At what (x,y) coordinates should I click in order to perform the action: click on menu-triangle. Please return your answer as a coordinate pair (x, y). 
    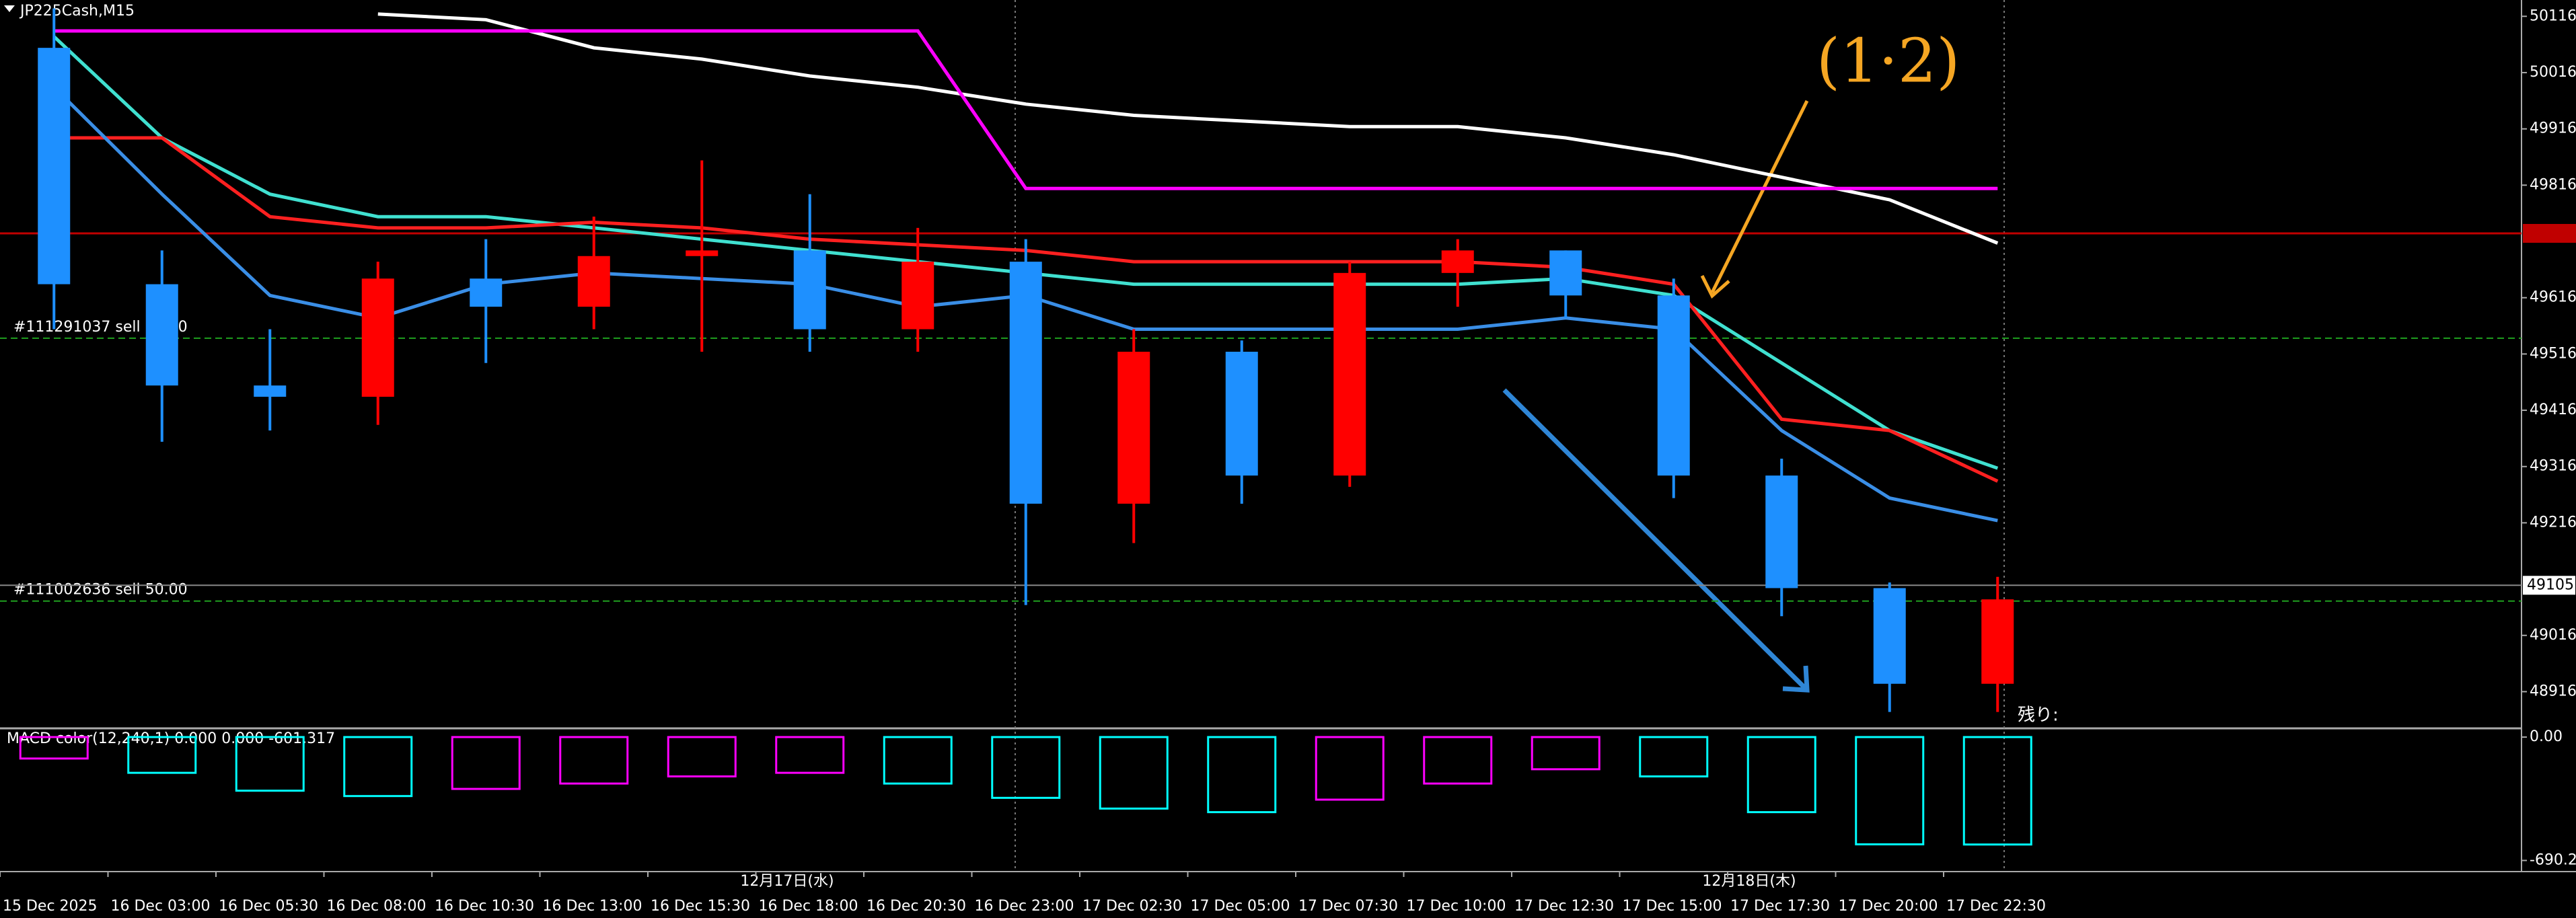
    Looking at the image, I should click on (9, 9).